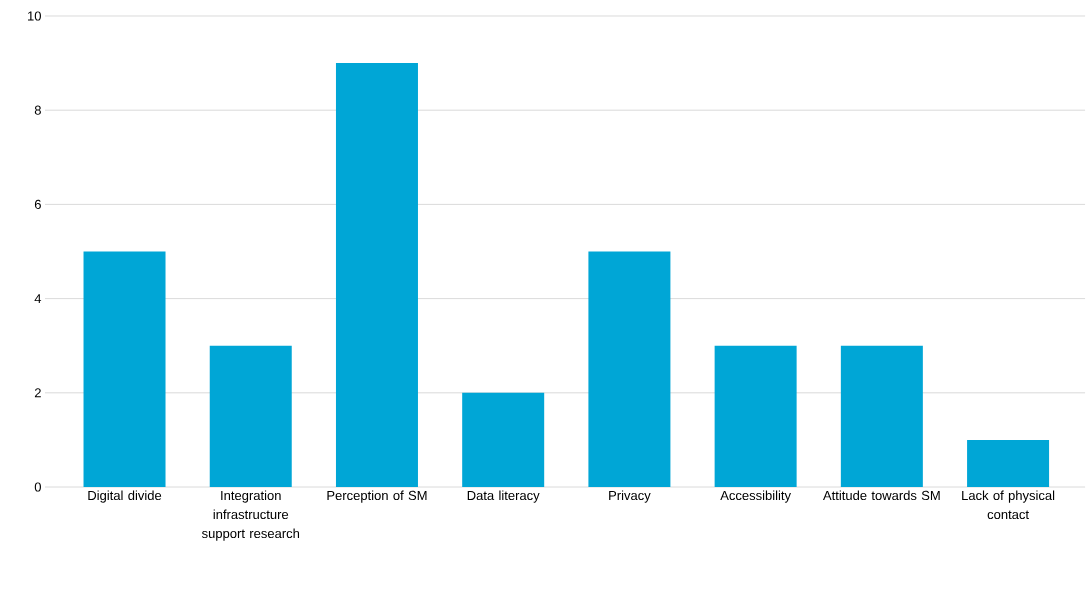 Image resolution: width=1088 pixels, height=596 pixels. Describe the element at coordinates (125, 496) in the screenshot. I see `x-tick-label: Digital divide` at that location.